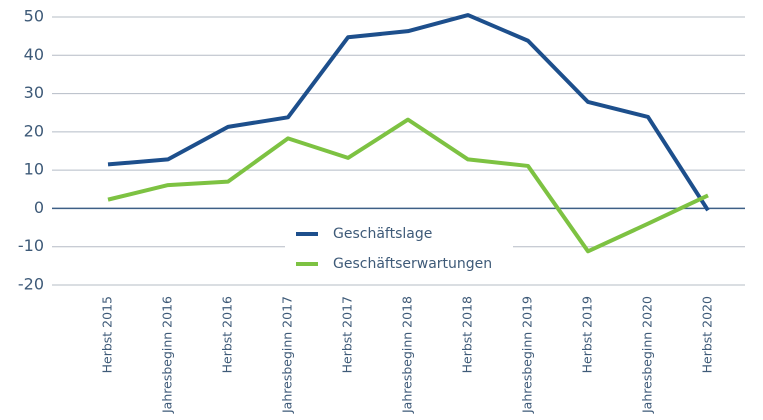 Image resolution: width=763 pixels, height=420 pixels. I want to click on x-tick-label: Jahresbeginn 2019, so click(527, 355).